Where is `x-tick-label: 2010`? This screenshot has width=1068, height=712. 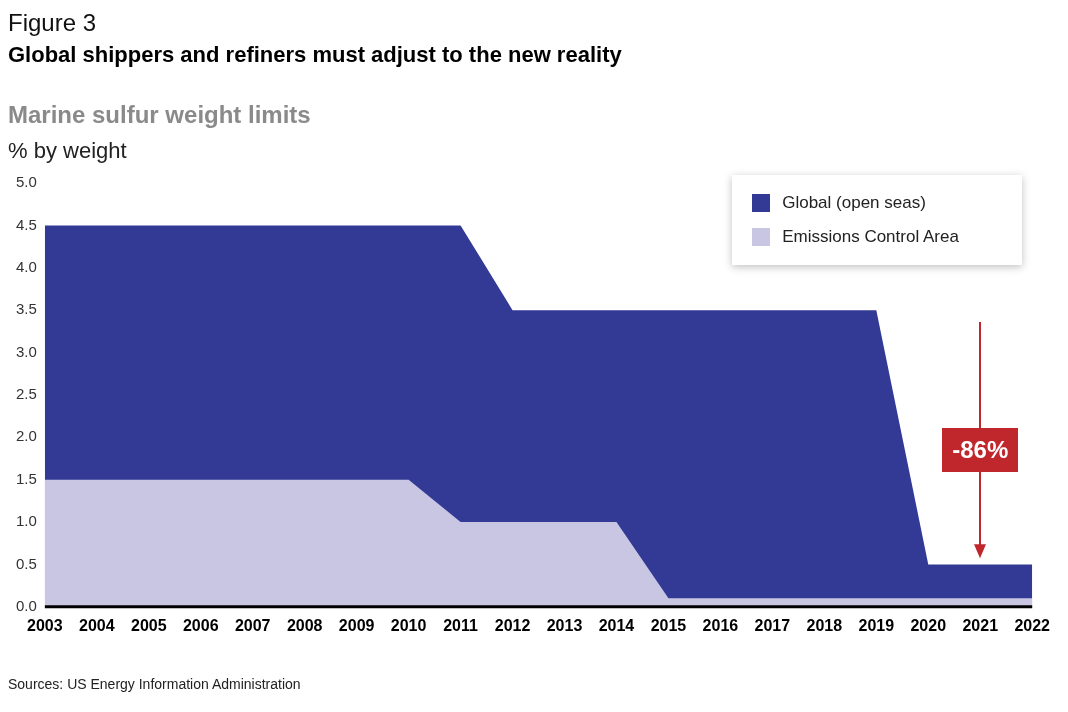
x-tick-label: 2010 is located at coordinates (408, 625).